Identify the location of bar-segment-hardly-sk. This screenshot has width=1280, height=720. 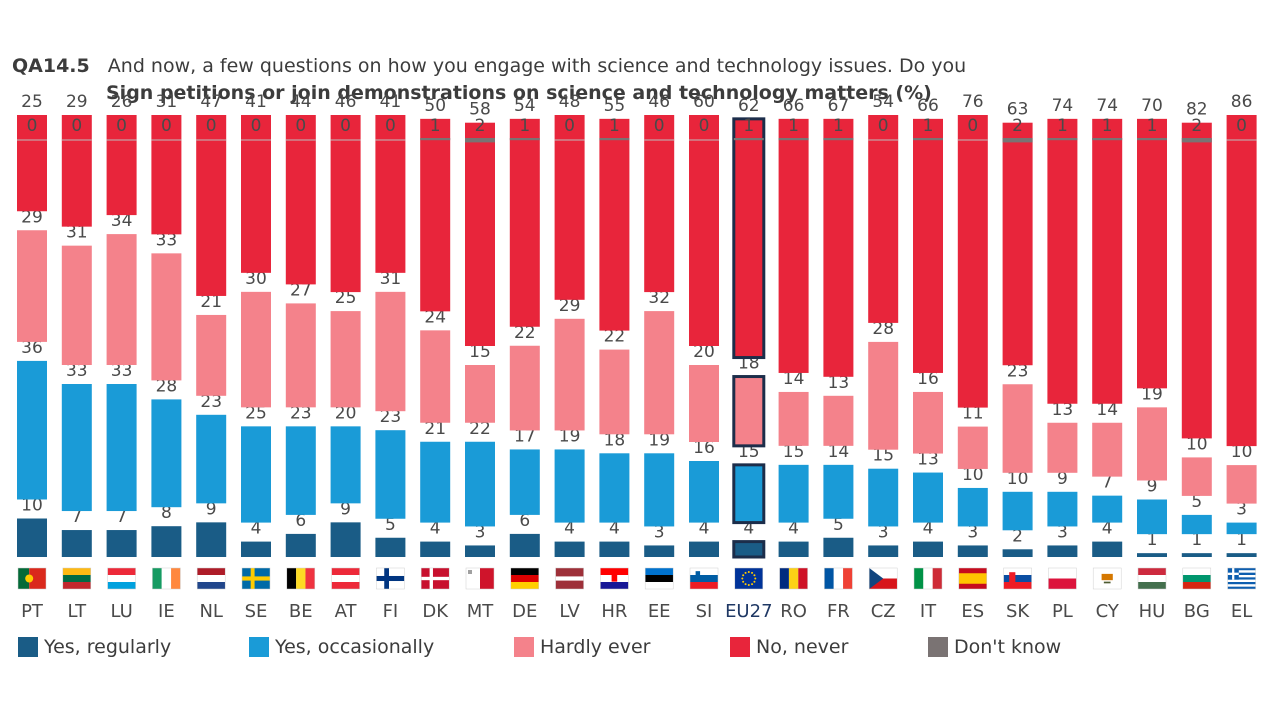
(1017, 428).